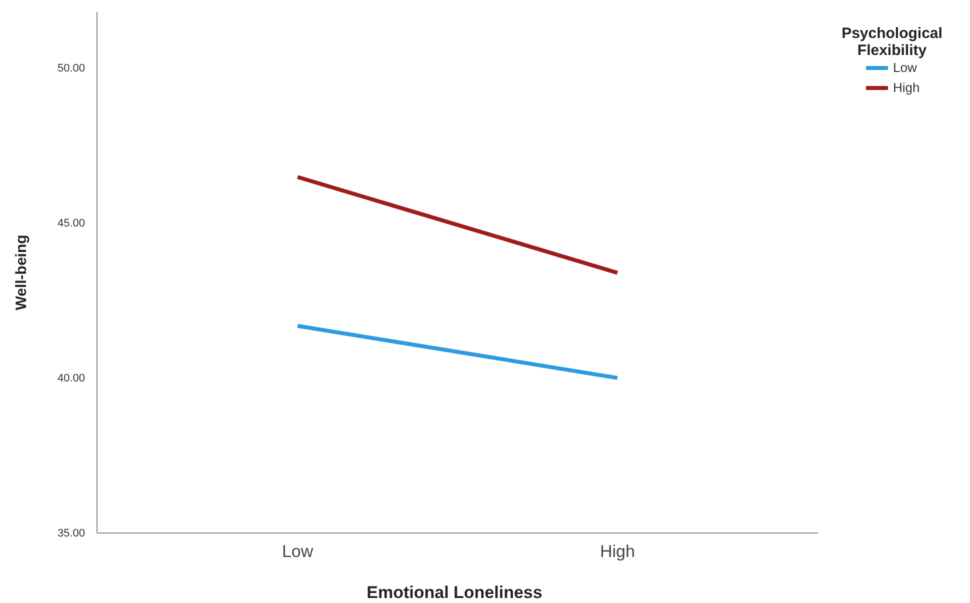 This screenshot has width=970, height=603. What do you see at coordinates (892, 42) in the screenshot?
I see `legend-title: Psychological Flexibility` at bounding box center [892, 42].